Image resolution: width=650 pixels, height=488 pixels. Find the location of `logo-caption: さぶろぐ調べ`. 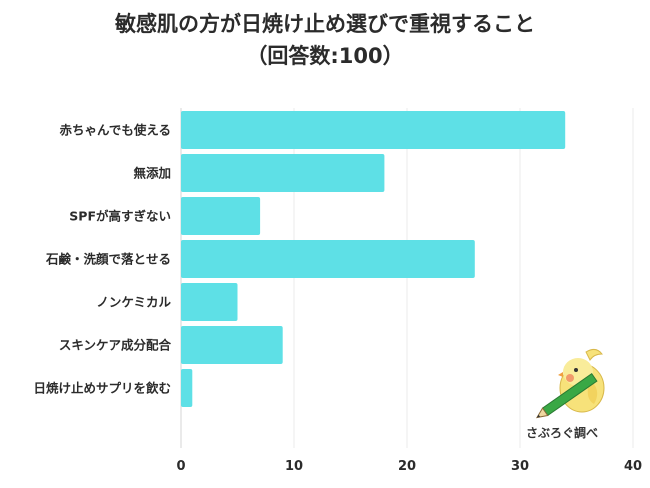

logo-caption: さぶろぐ調べ is located at coordinates (562, 433).